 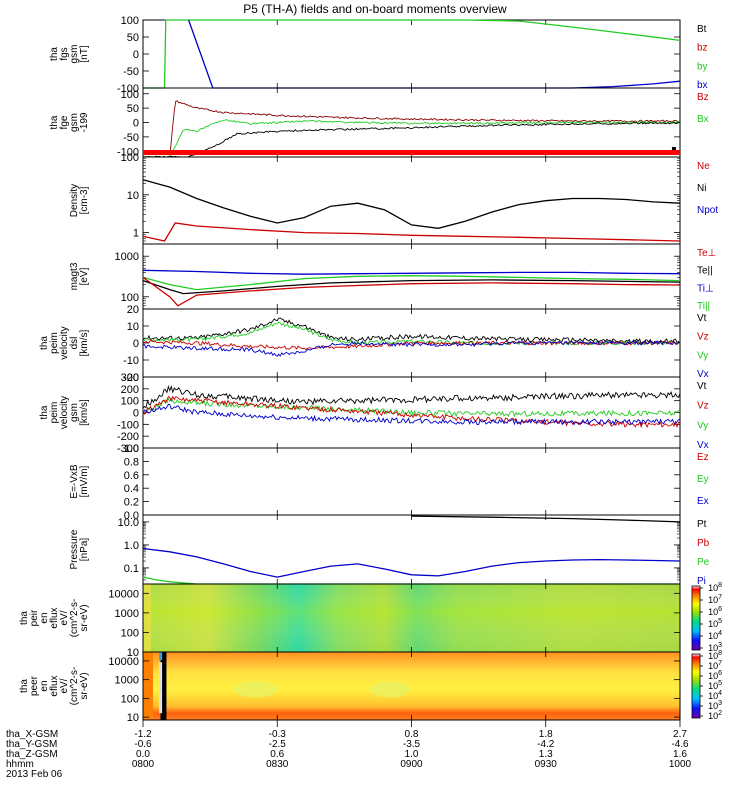 I want to click on y-tick-label: 1, so click(x=136, y=234).